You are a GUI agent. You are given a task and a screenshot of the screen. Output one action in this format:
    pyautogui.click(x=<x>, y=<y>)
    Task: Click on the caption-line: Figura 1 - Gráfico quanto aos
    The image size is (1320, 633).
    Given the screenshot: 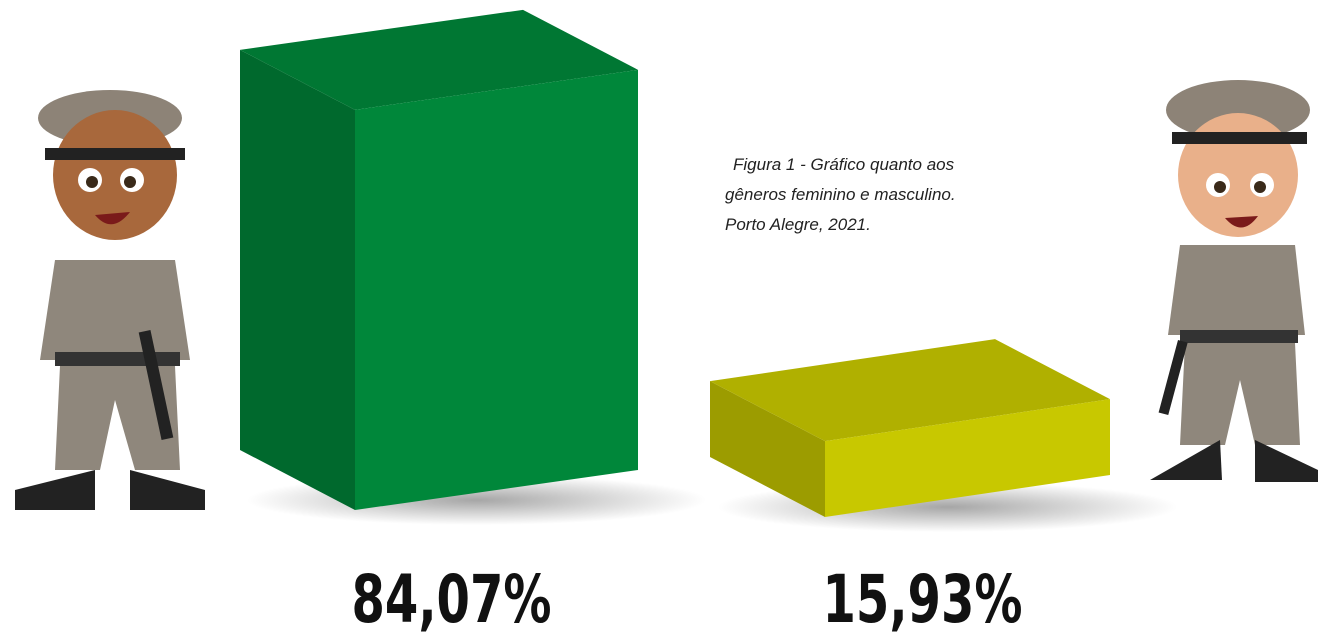 What is the action you would take?
    pyautogui.click(x=844, y=164)
    